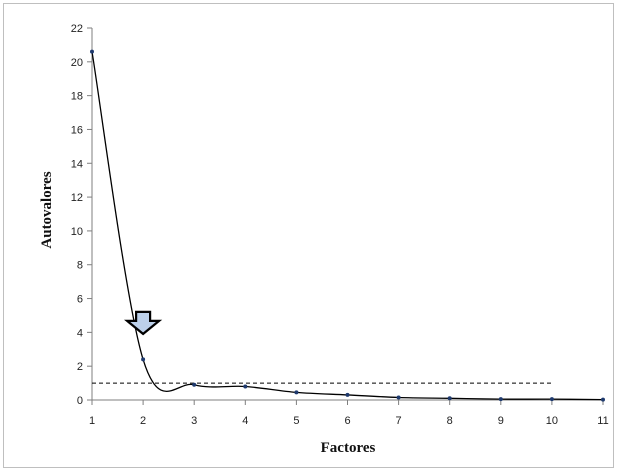  I want to click on x-tick-label: 11, so click(602, 421).